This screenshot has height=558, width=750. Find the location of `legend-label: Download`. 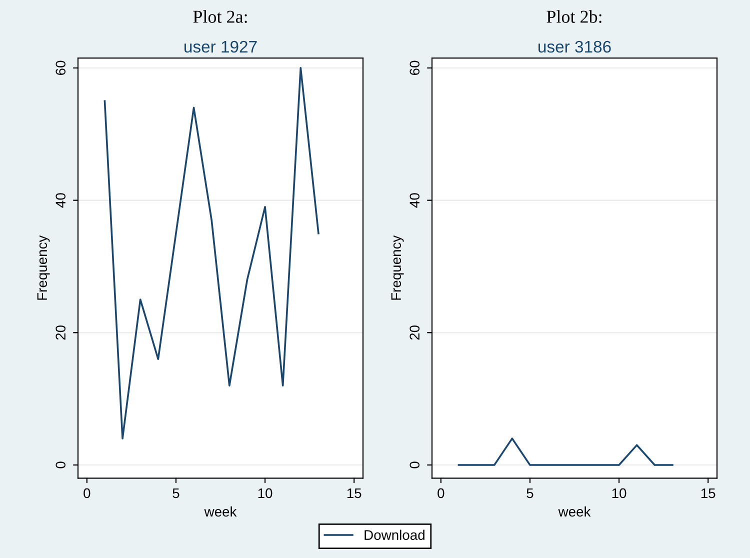

legend-label: Download is located at coordinates (394, 535).